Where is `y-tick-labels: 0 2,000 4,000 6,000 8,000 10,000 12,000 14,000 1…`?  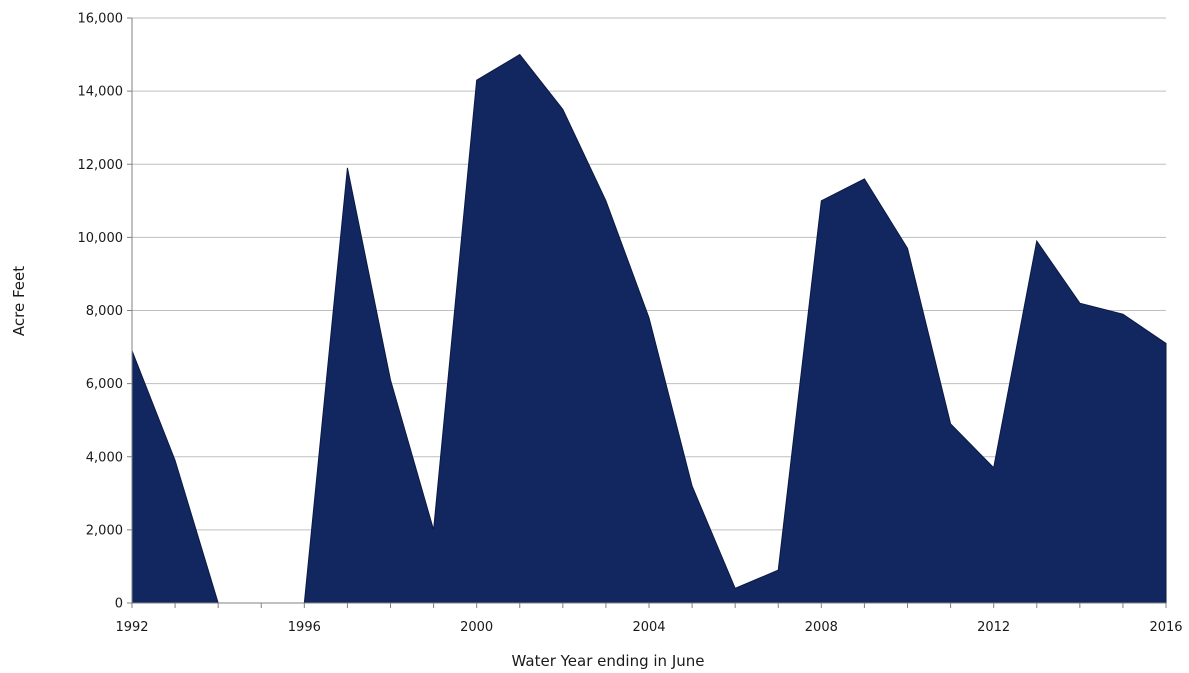 y-tick-labels: 0 2,000 4,000 6,000 8,000 10,000 12,000 14,000 1… is located at coordinates (101, 312).